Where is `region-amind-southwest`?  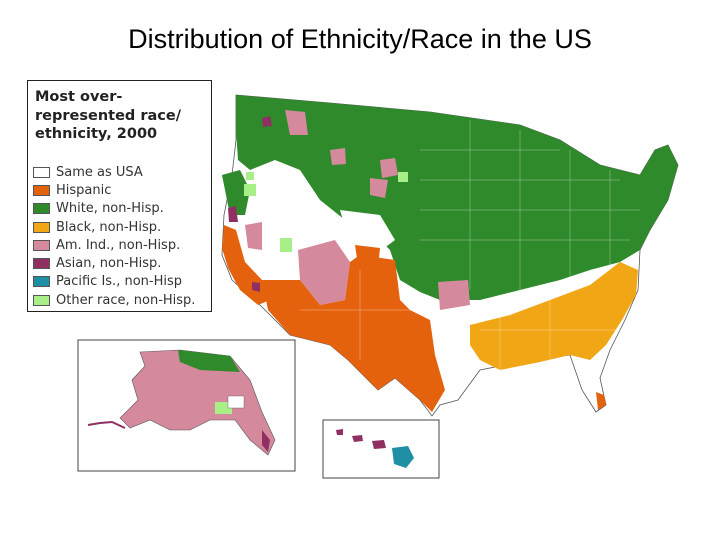 region-amind-southwest is located at coordinates (324, 272).